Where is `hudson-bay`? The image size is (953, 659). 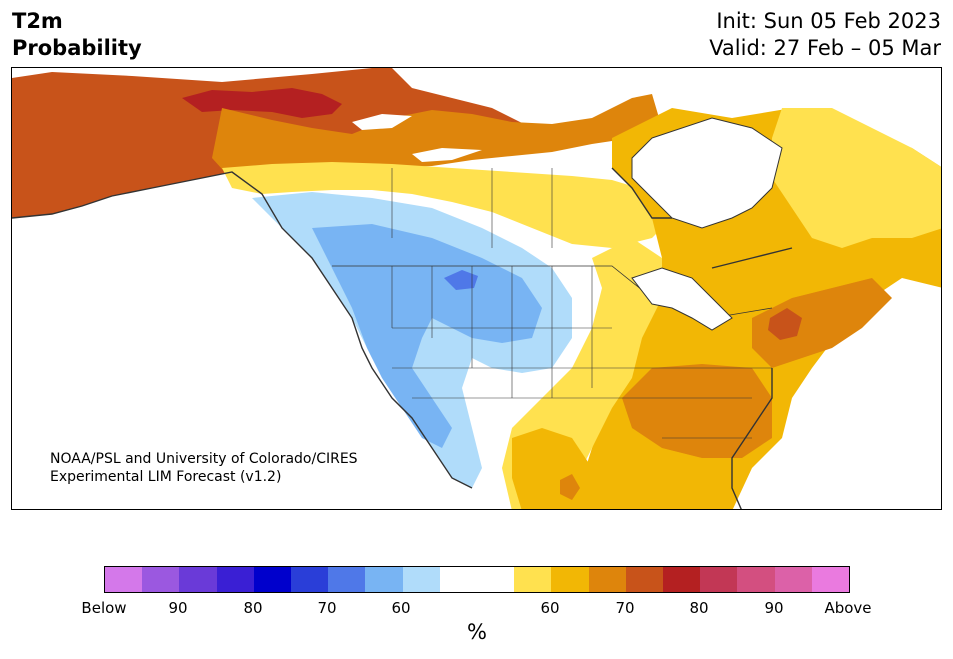
hudson-bay is located at coordinates (707, 173).